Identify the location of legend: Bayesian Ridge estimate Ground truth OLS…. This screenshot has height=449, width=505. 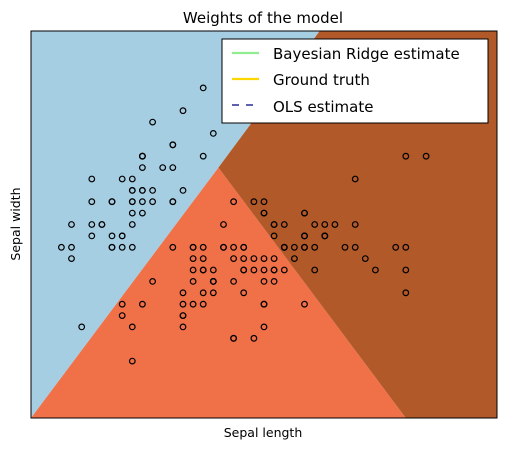
(355, 81).